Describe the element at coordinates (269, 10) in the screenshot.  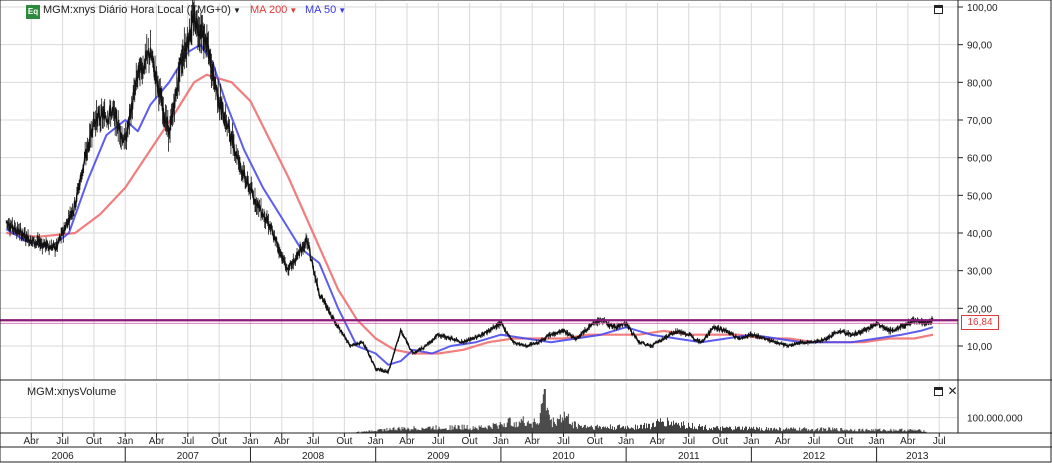
I see `ma200-text: MA 200` at that location.